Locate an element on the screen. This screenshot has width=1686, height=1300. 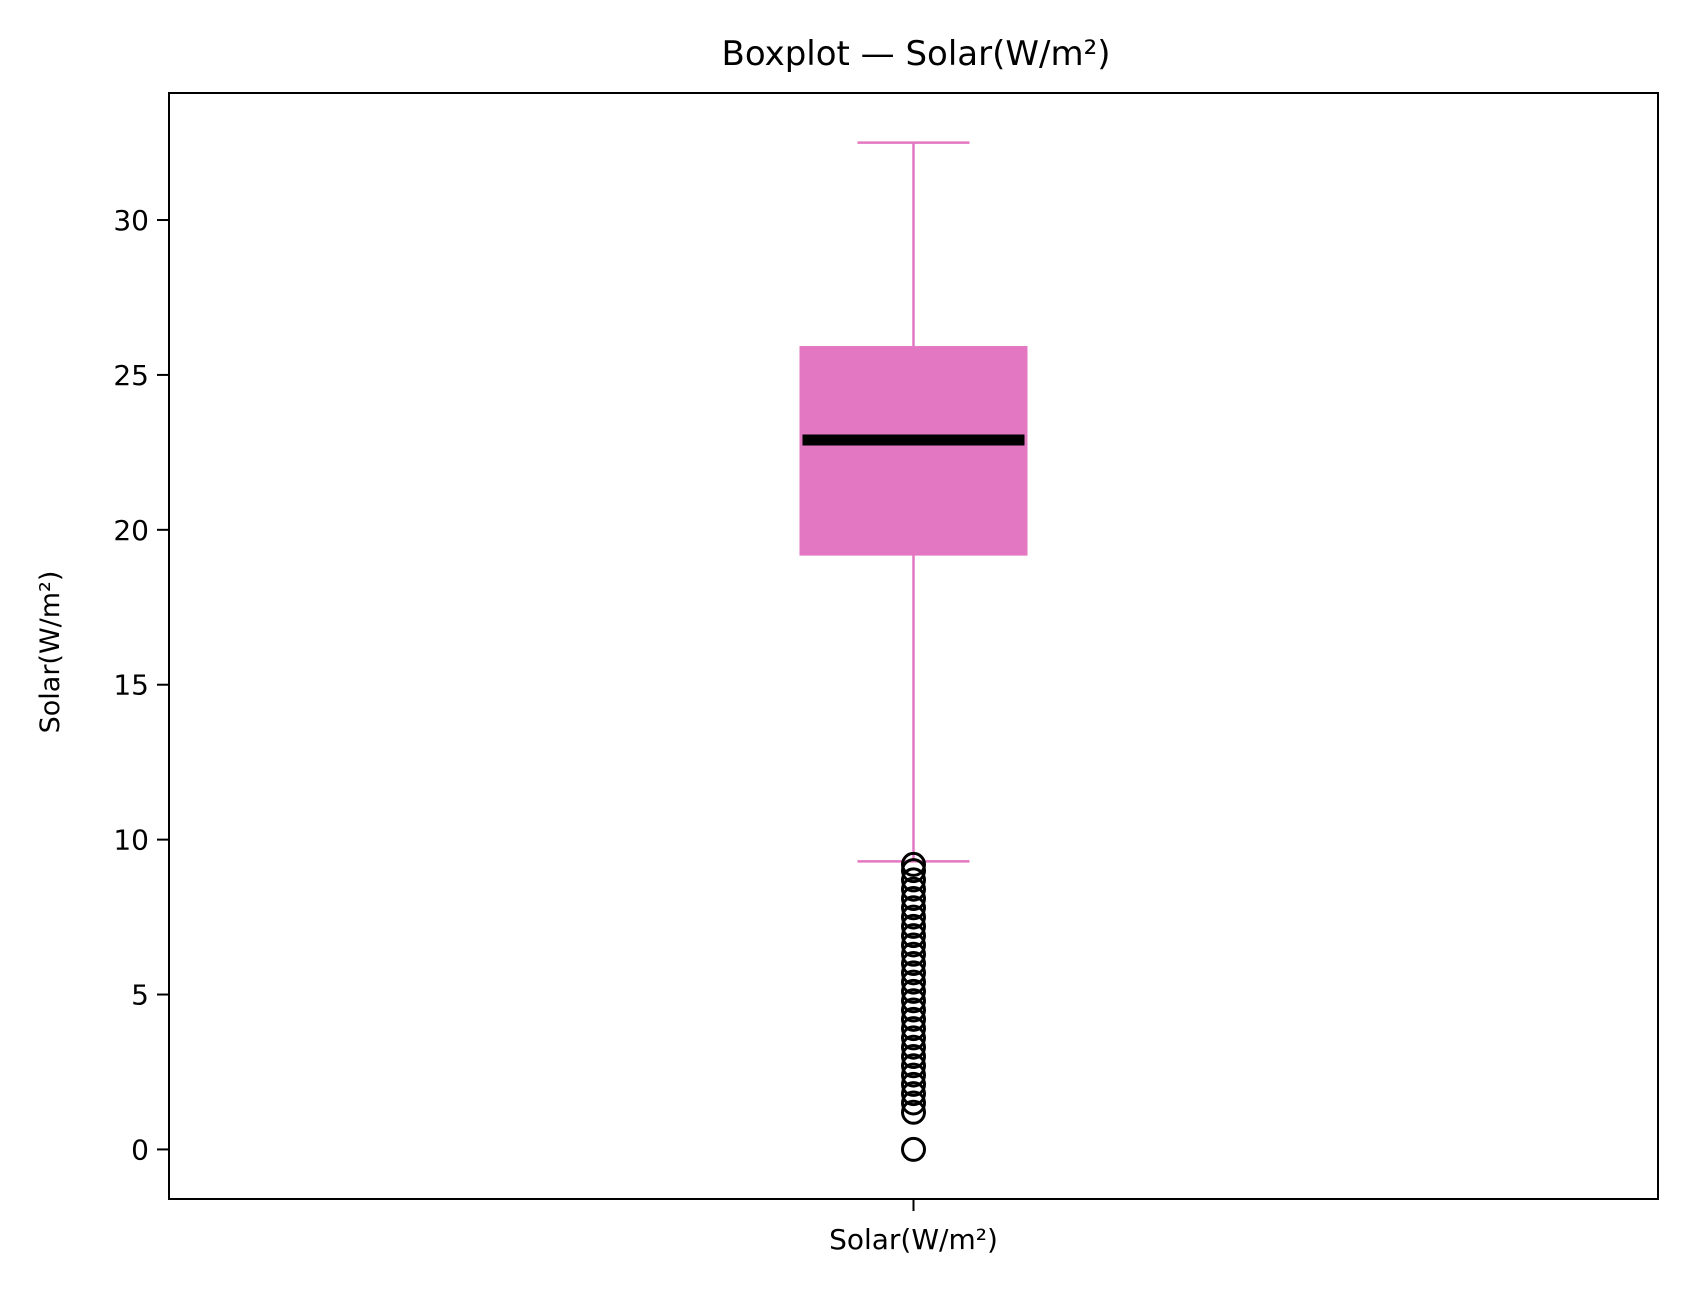
y-tick-label: 20 is located at coordinates (131, 530).